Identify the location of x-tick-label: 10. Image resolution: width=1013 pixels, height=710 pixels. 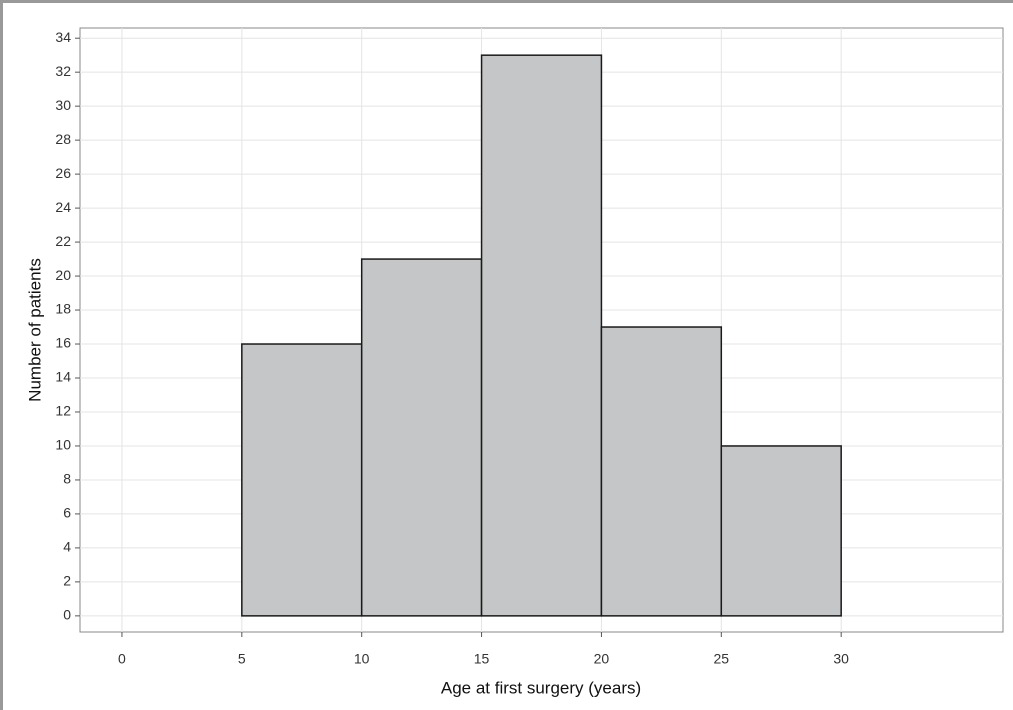
(362, 659).